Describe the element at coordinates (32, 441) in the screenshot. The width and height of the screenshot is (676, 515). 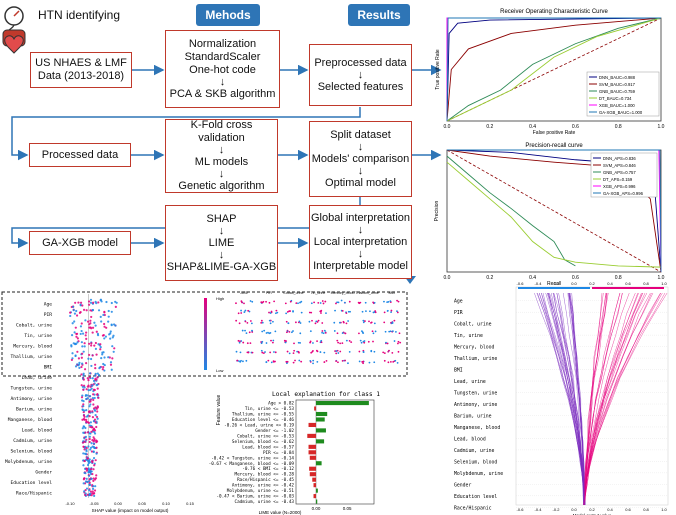
I see `shap-feature-label: Cadmium, urine` at that location.